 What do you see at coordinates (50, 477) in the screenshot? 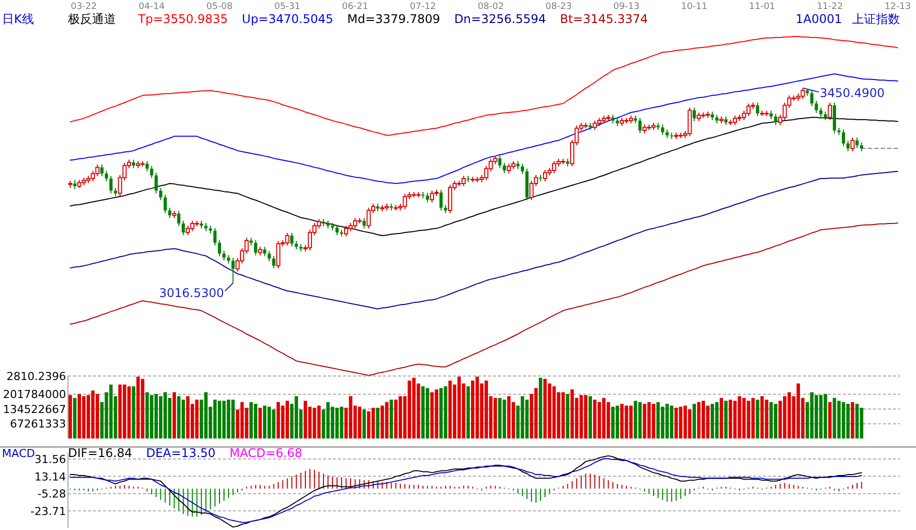
I see `y-tick-label: 13.14` at bounding box center [50, 477].